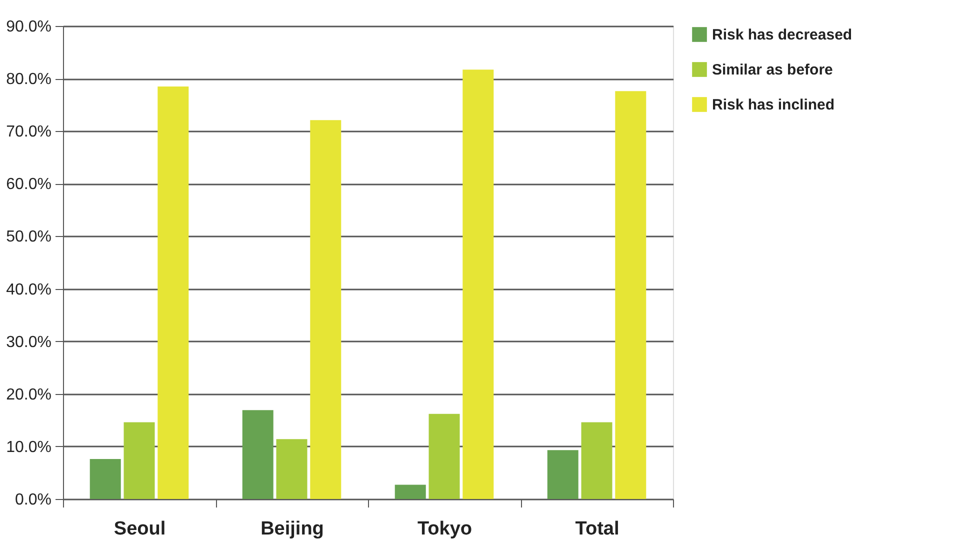 This screenshot has height=550, width=953. I want to click on y-tick-label: 80.0%, so click(29, 79).